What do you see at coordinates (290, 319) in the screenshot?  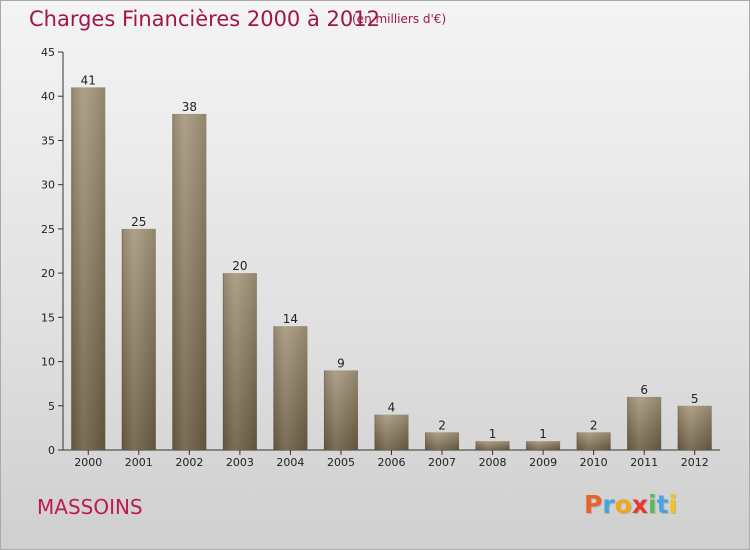 I see `bar-value-label: 14` at bounding box center [290, 319].